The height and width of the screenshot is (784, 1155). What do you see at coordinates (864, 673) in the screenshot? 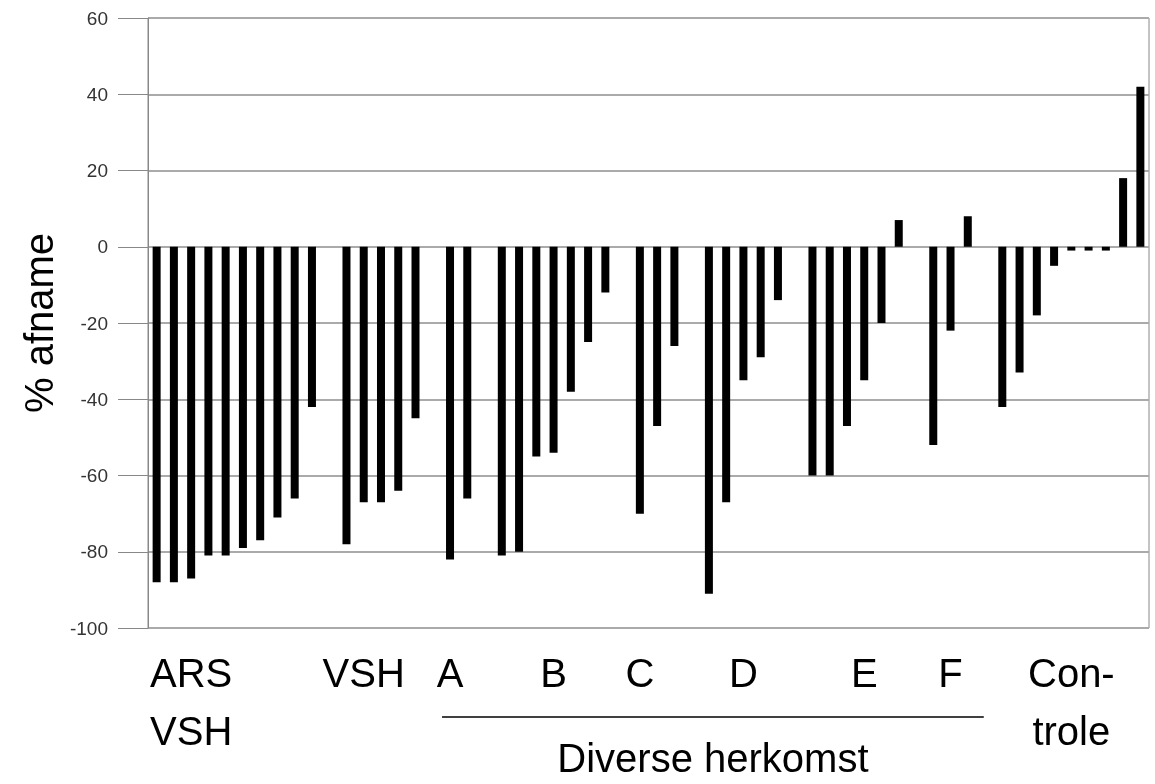
I see `x-tick-label: E` at bounding box center [864, 673].